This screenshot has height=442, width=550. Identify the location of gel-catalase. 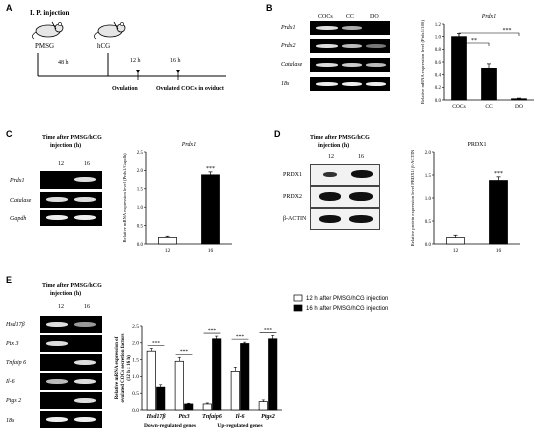
(350, 65).